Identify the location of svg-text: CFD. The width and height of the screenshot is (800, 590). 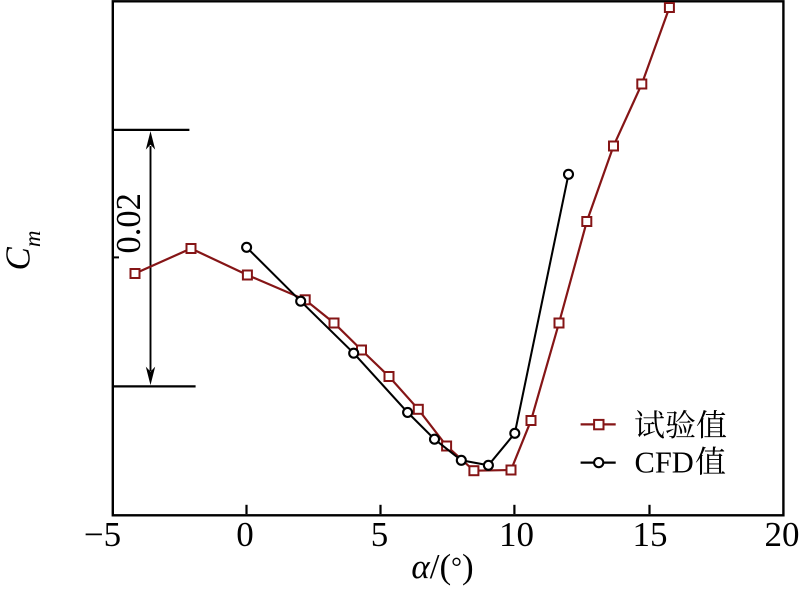
(664, 463).